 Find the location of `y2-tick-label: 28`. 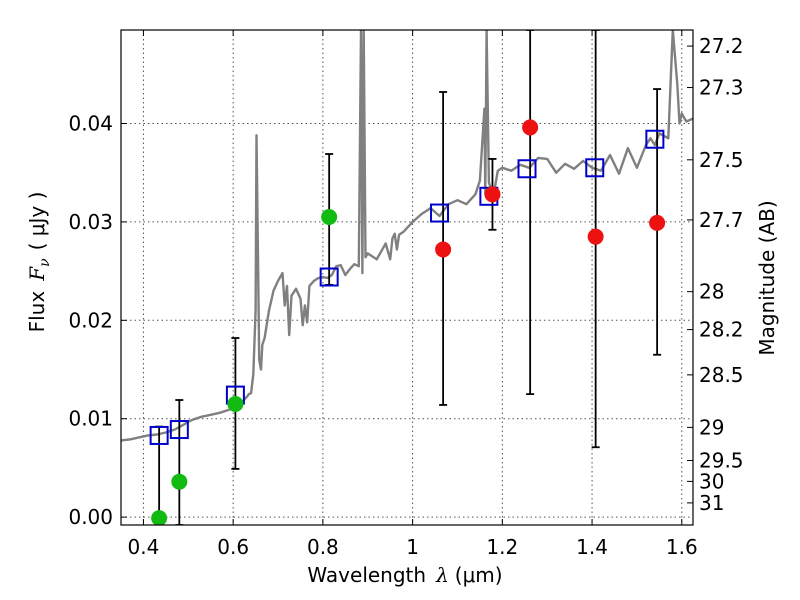

y2-tick-label: 28 is located at coordinates (711, 292).